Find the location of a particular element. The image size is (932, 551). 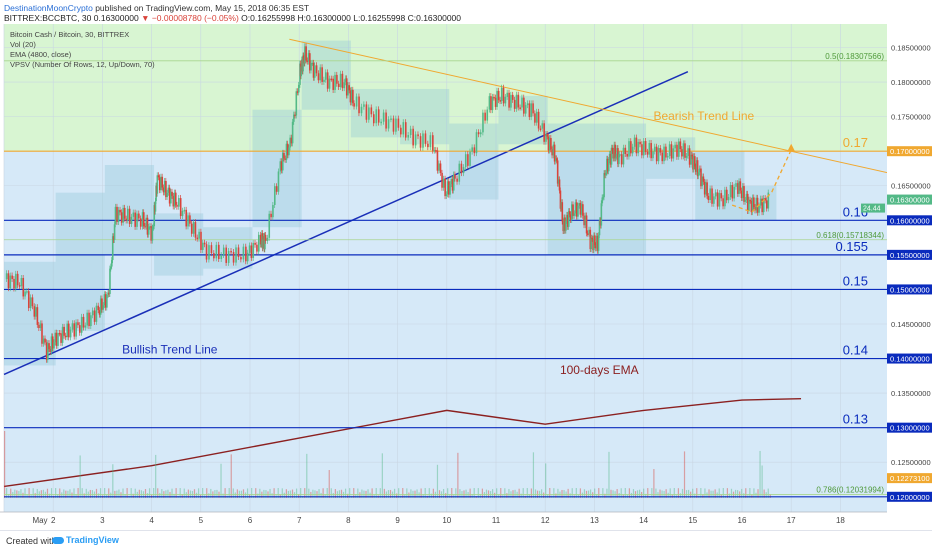

tradingview-logo: TradingView is located at coordinates (85, 540).